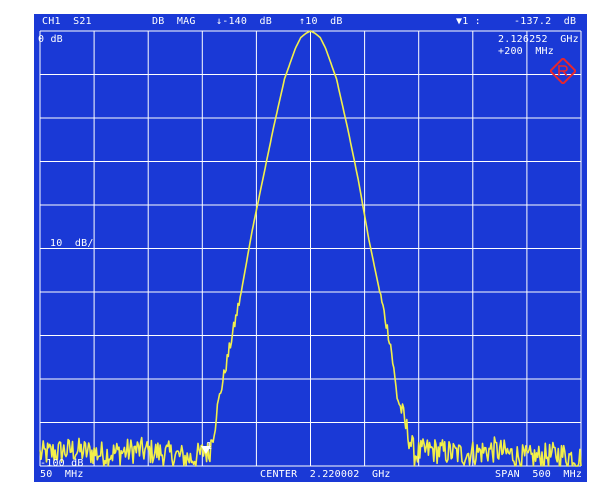 The height and width of the screenshot is (495, 610). Describe the element at coordinates (174, 21) in the screenshot. I see `format-label: DB MAG` at that location.